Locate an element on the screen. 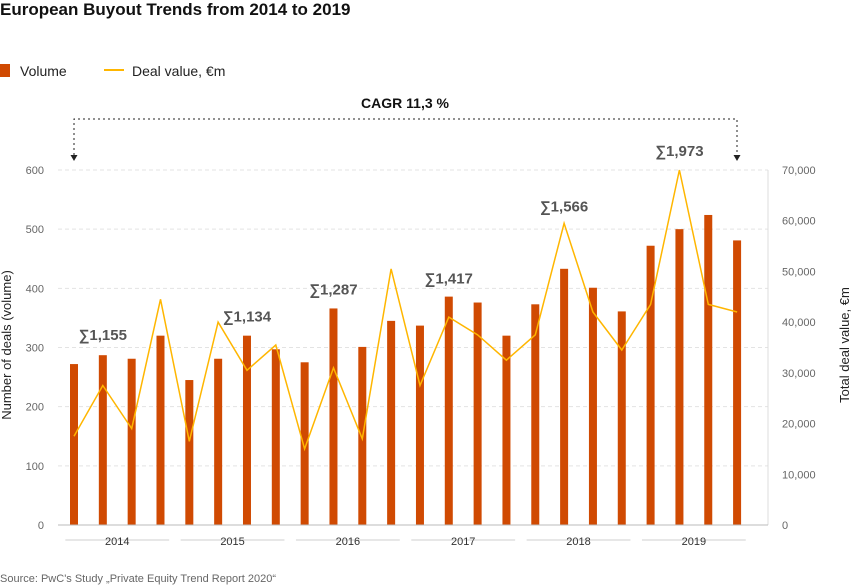 The height and width of the screenshot is (588, 855). left-tick-label: 300 is located at coordinates (35, 349).